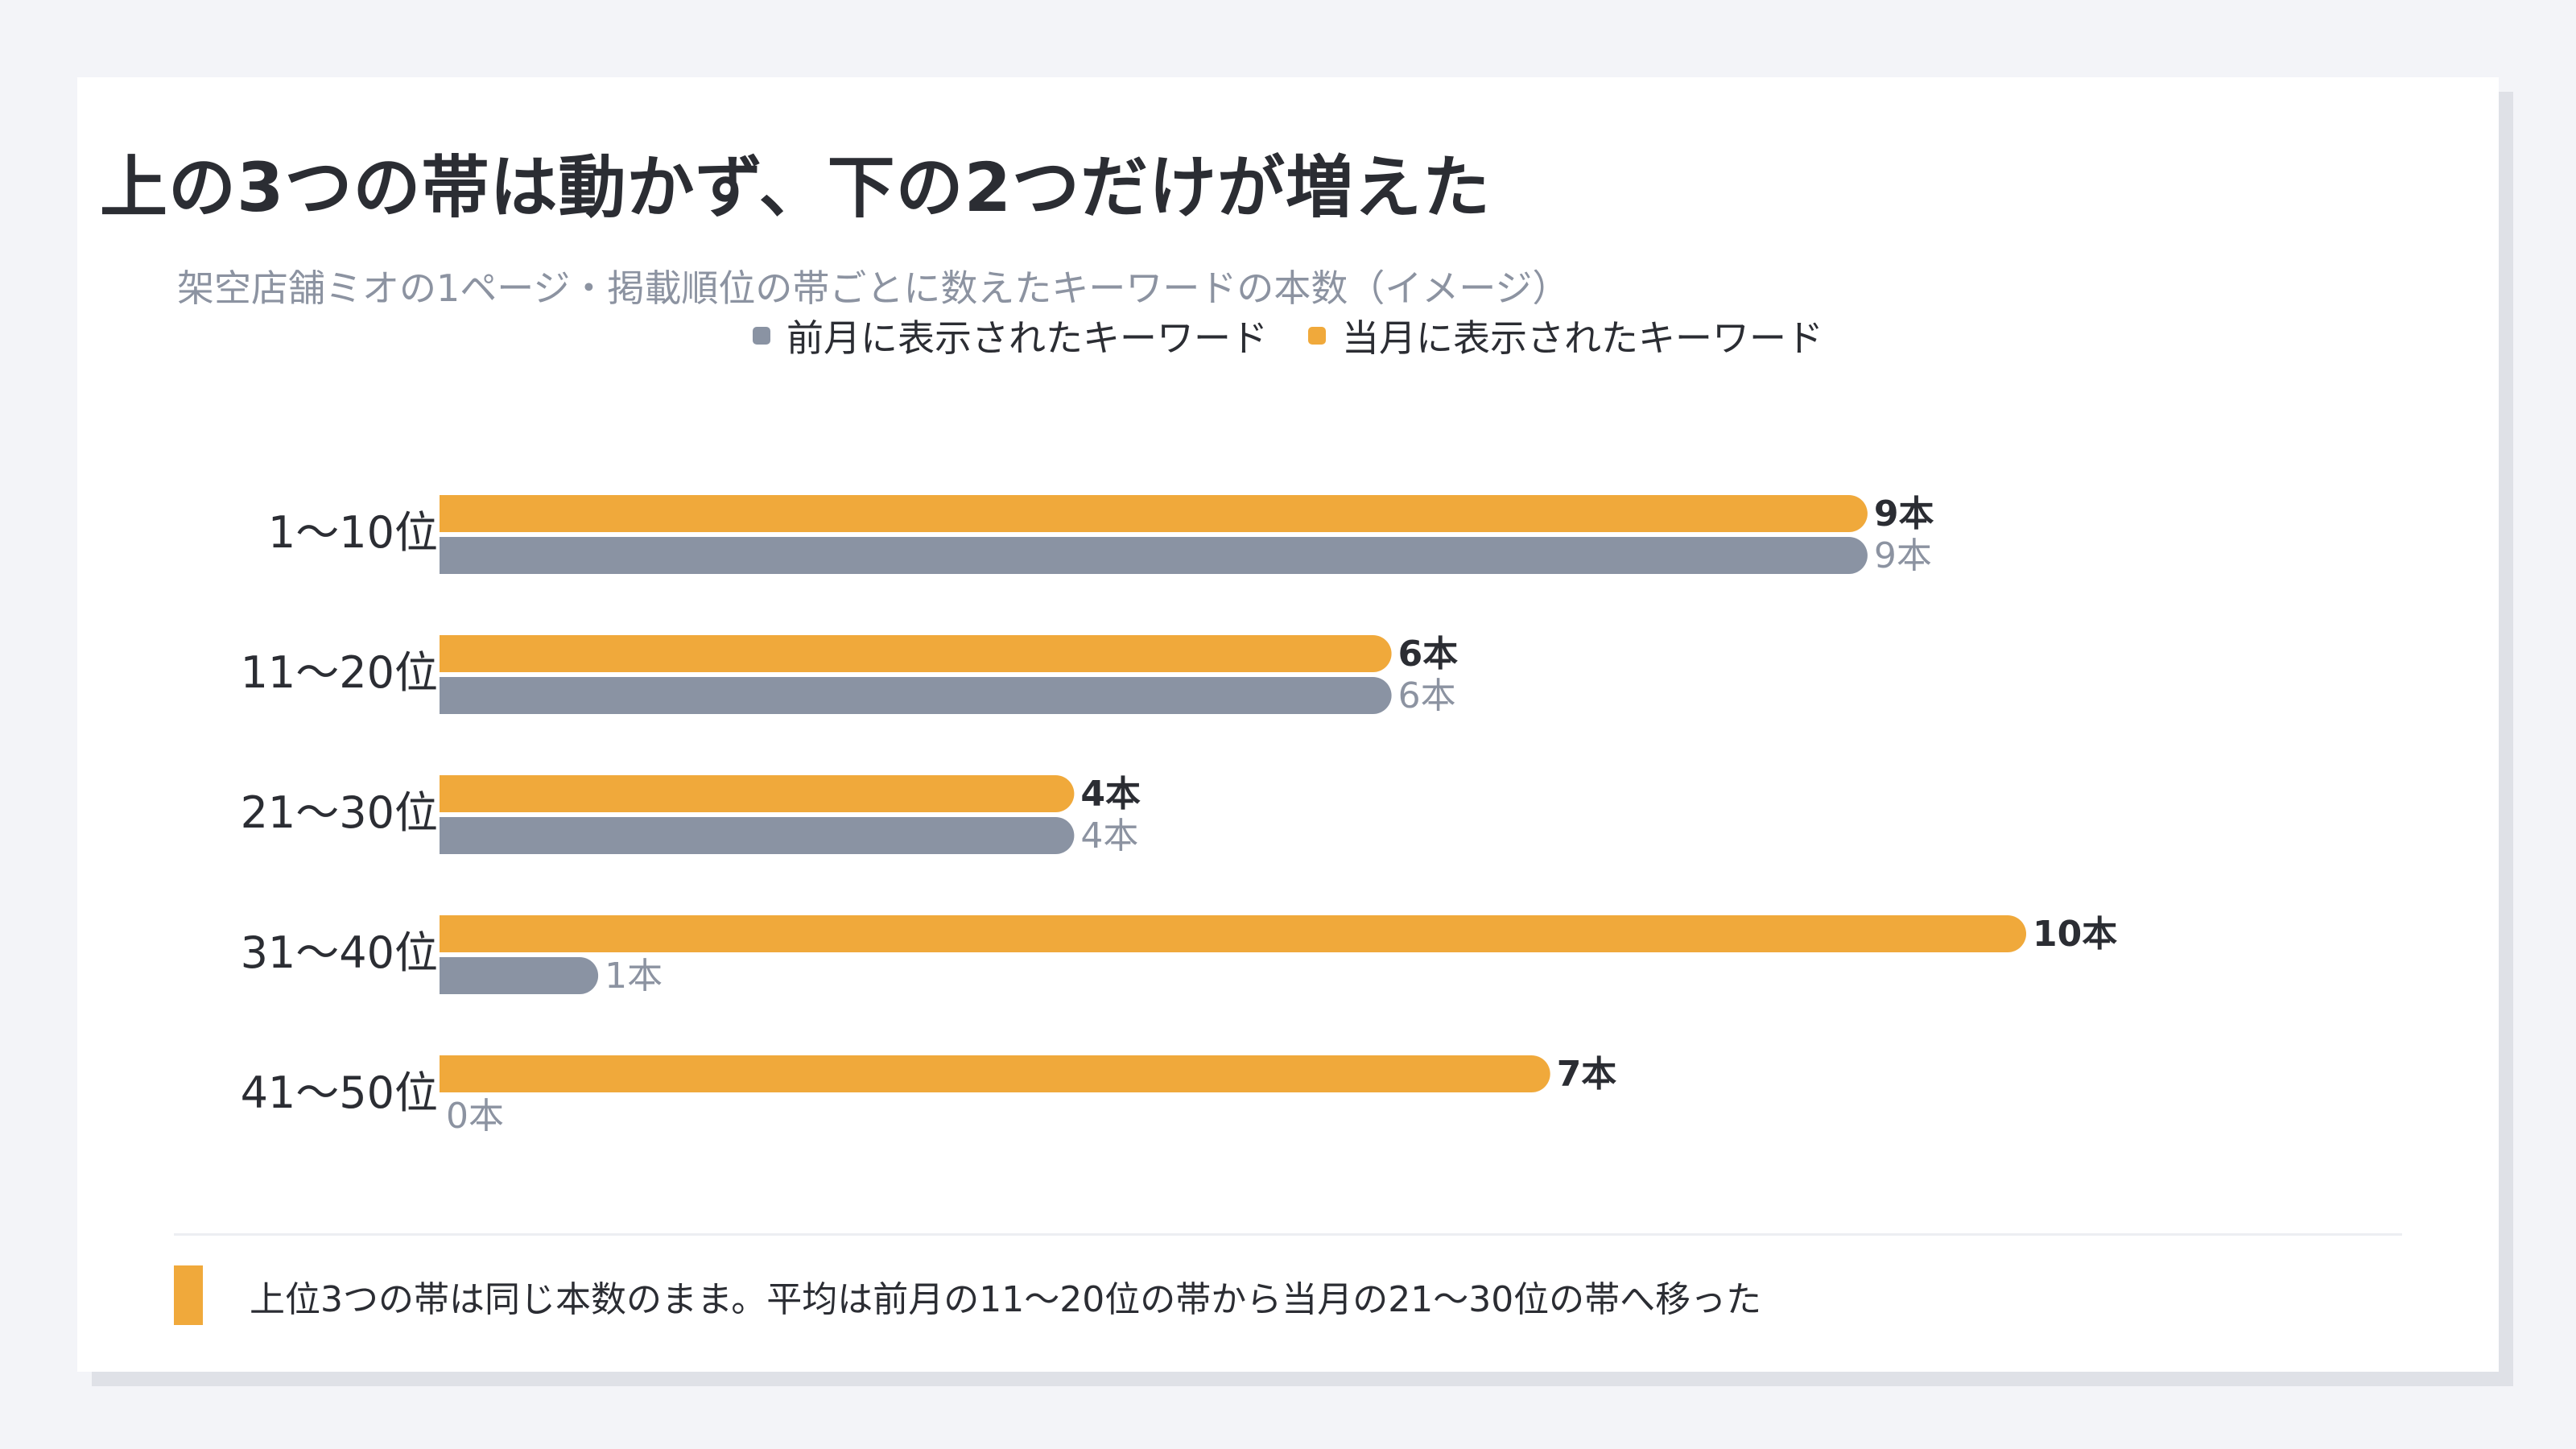  Describe the element at coordinates (1427, 695) in the screenshot. I see `data-label-previous: 6本` at that location.